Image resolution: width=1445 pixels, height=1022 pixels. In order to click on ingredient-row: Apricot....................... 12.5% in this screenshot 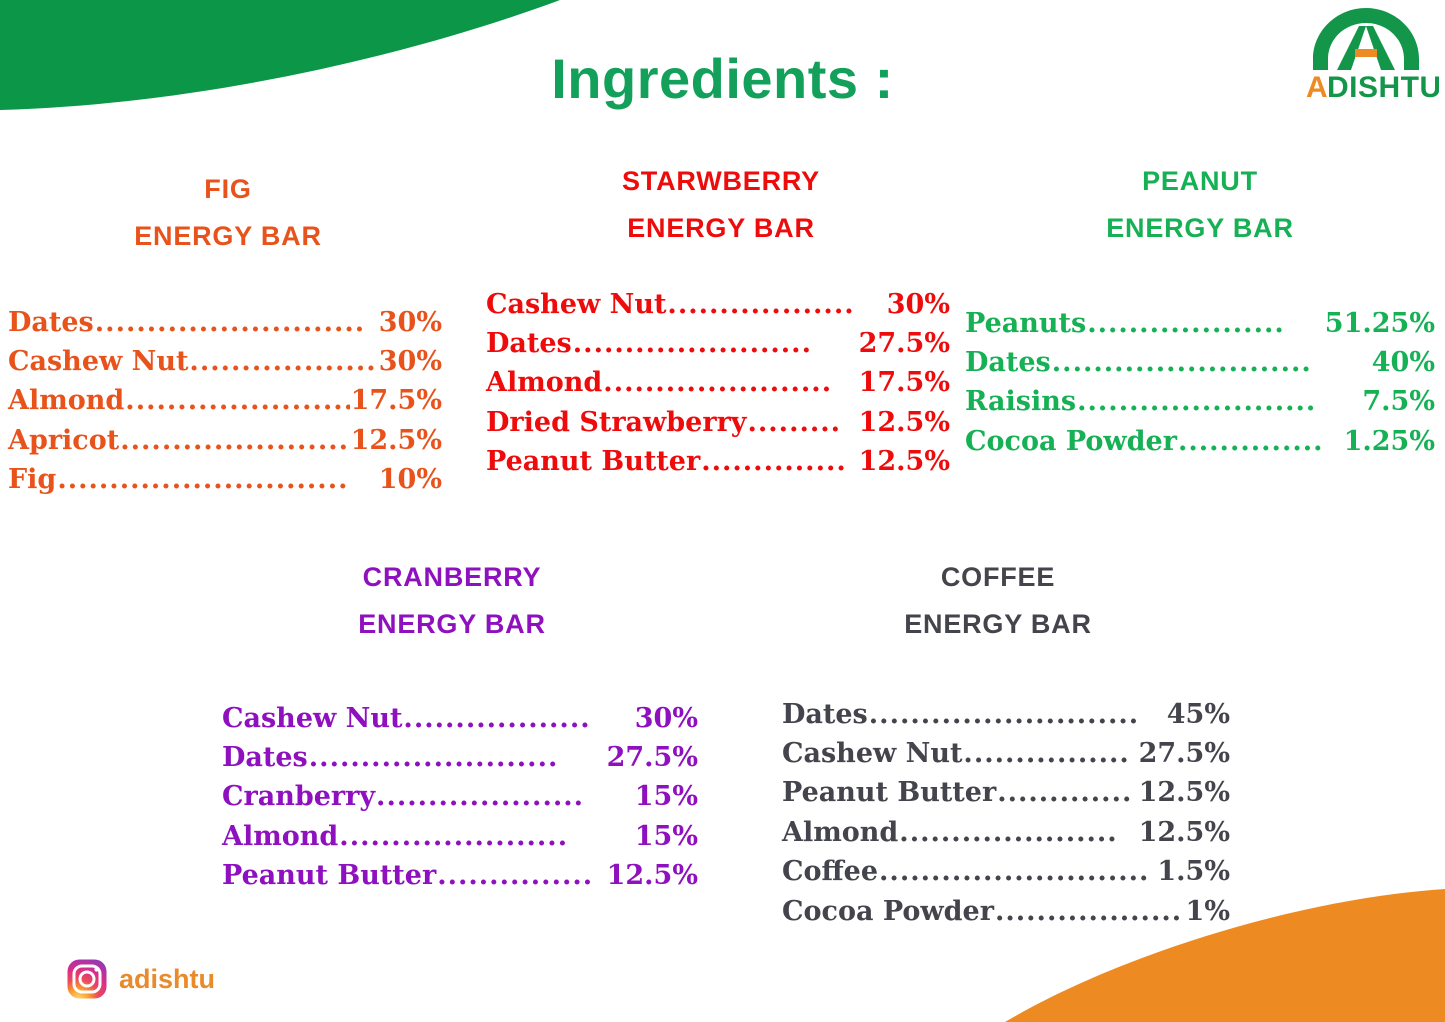, I will do `click(228, 440)`.